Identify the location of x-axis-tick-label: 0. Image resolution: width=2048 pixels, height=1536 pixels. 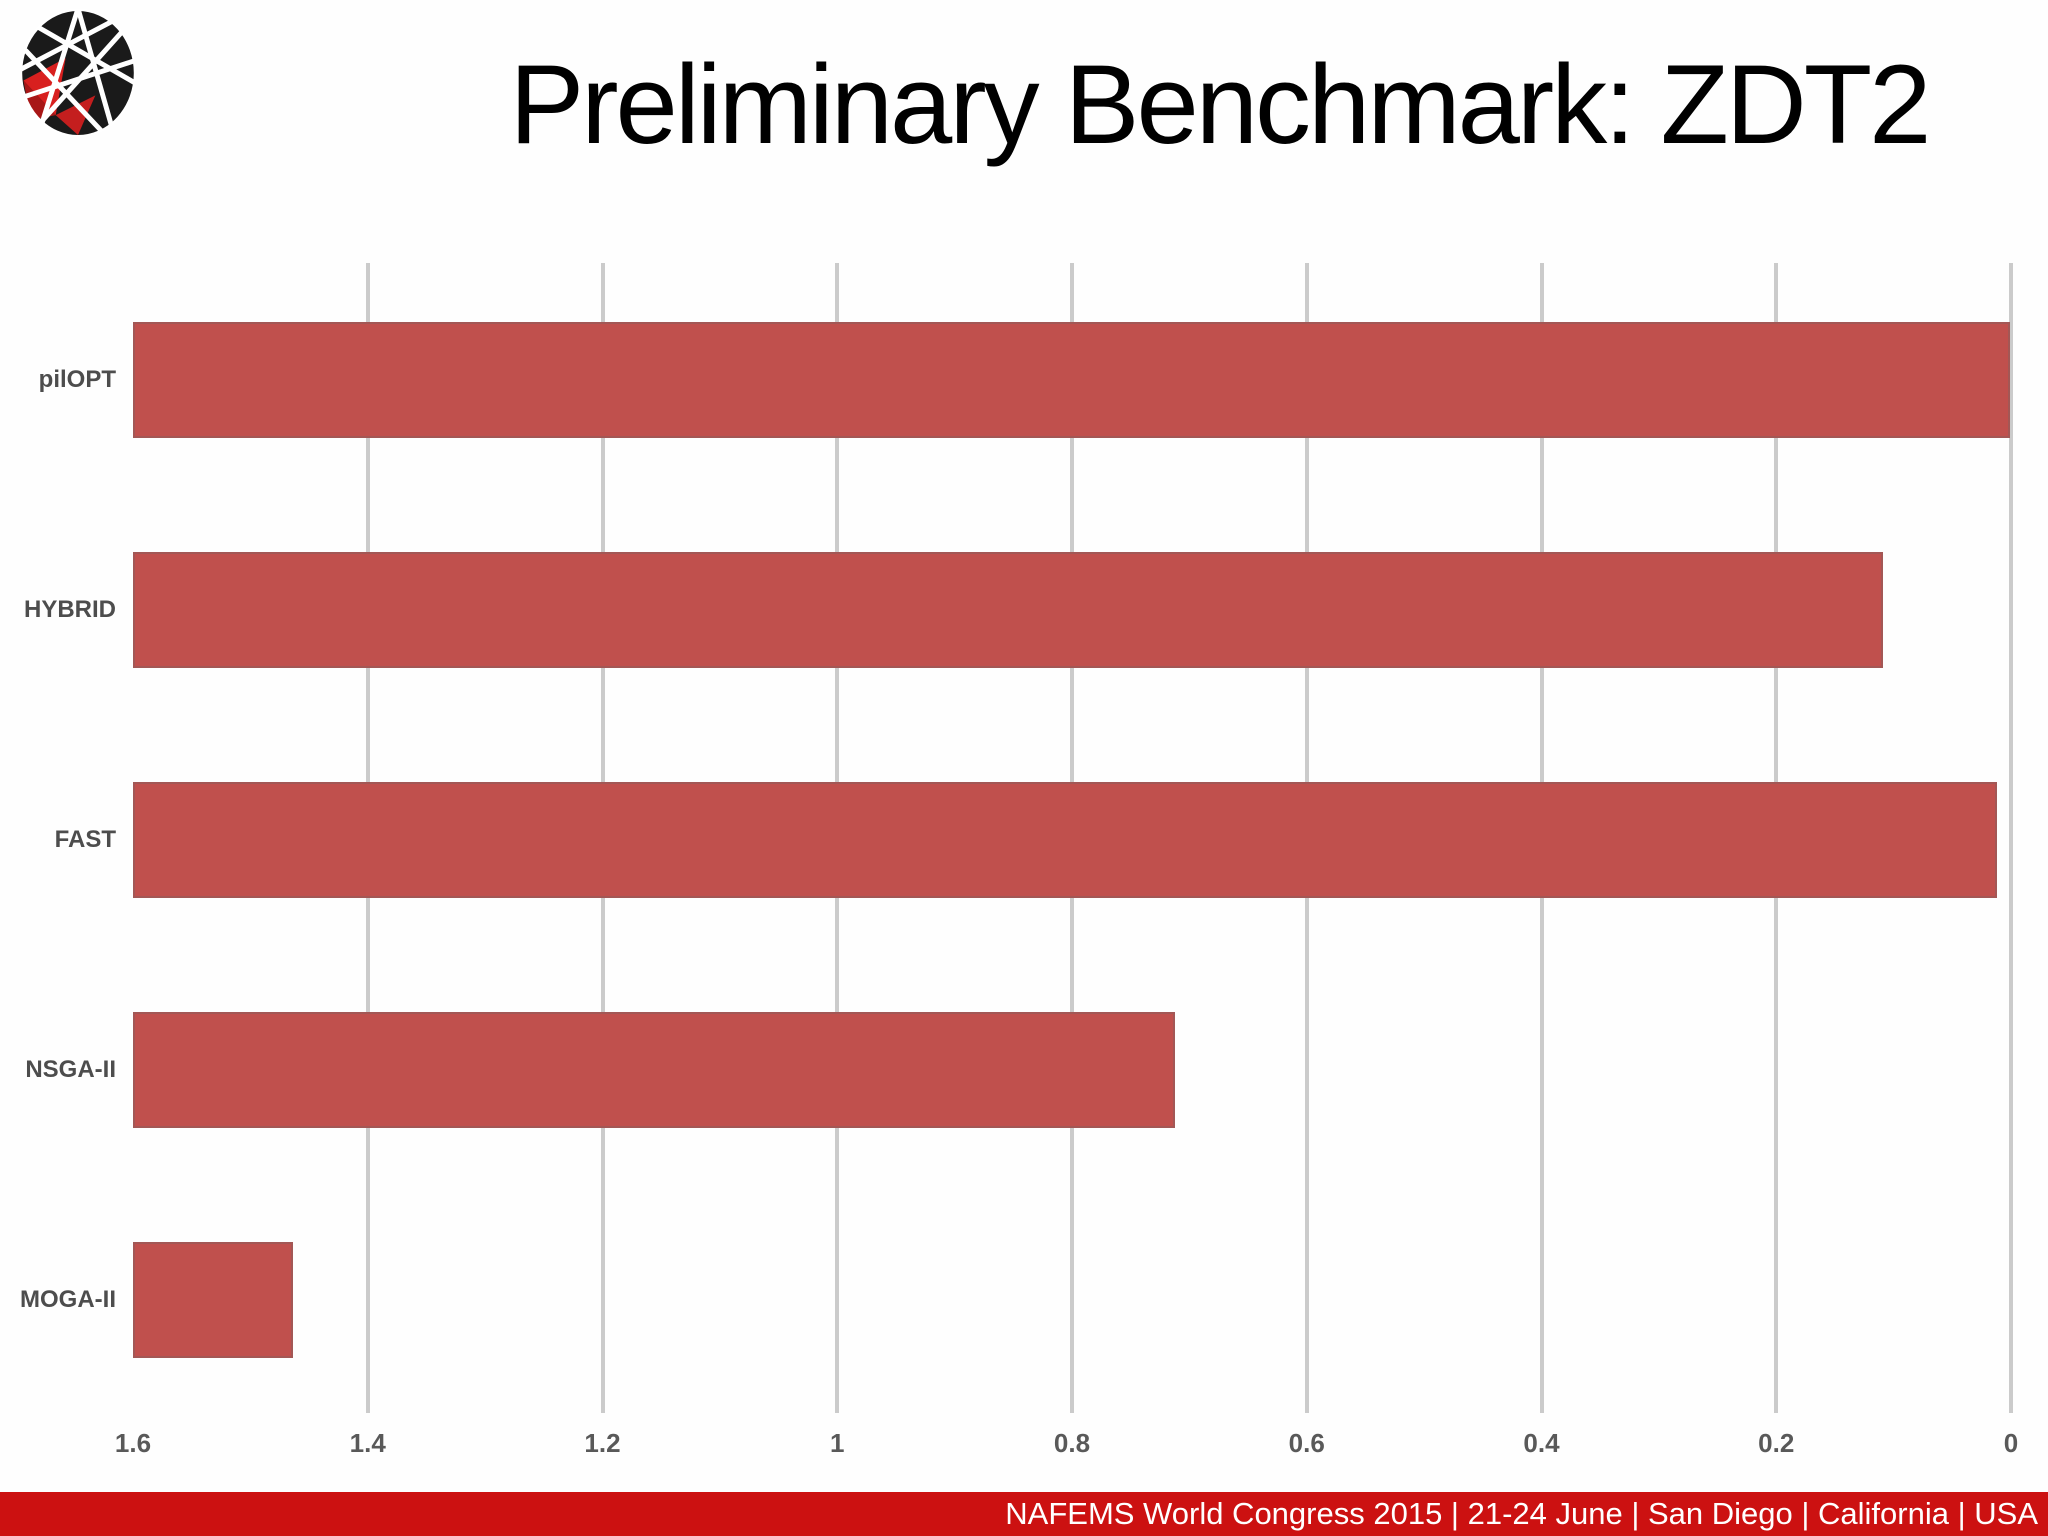
(2011, 1443).